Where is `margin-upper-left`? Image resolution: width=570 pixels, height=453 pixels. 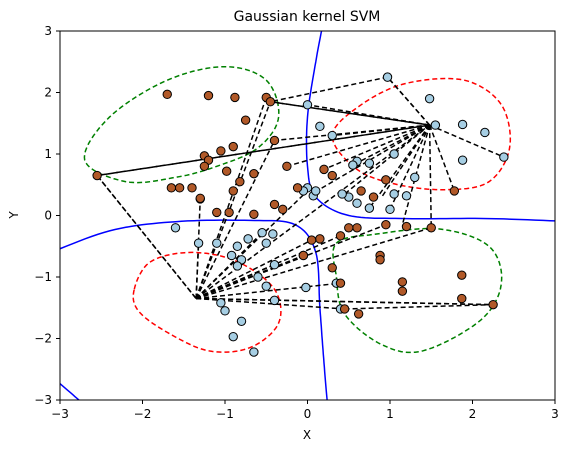 margin-upper-left is located at coordinates (181, 124).